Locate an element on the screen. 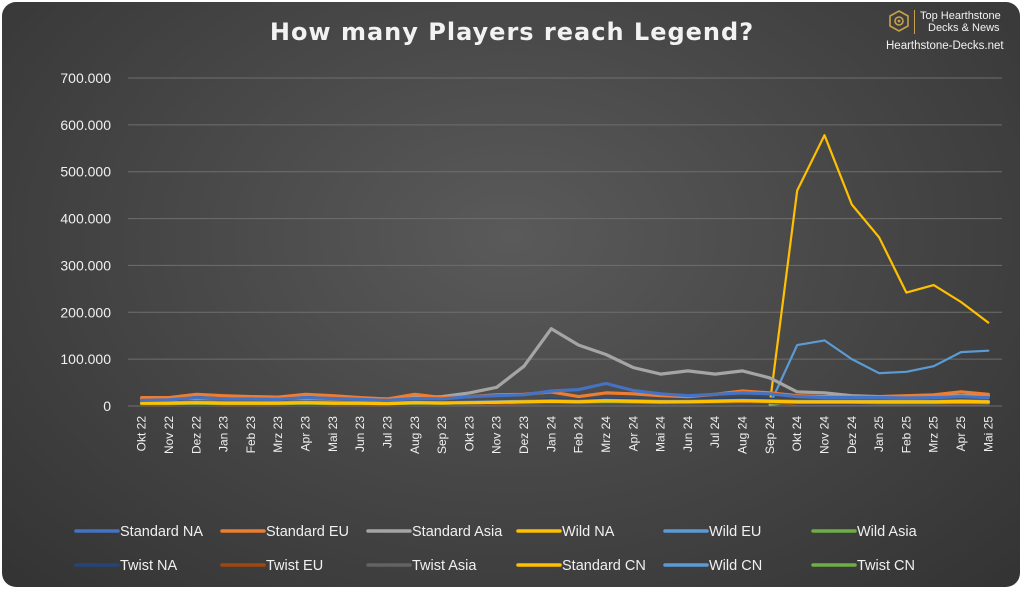 Image resolution: width=1024 pixels, height=591 pixels. legend-label: Standard NA is located at coordinates (161, 532).